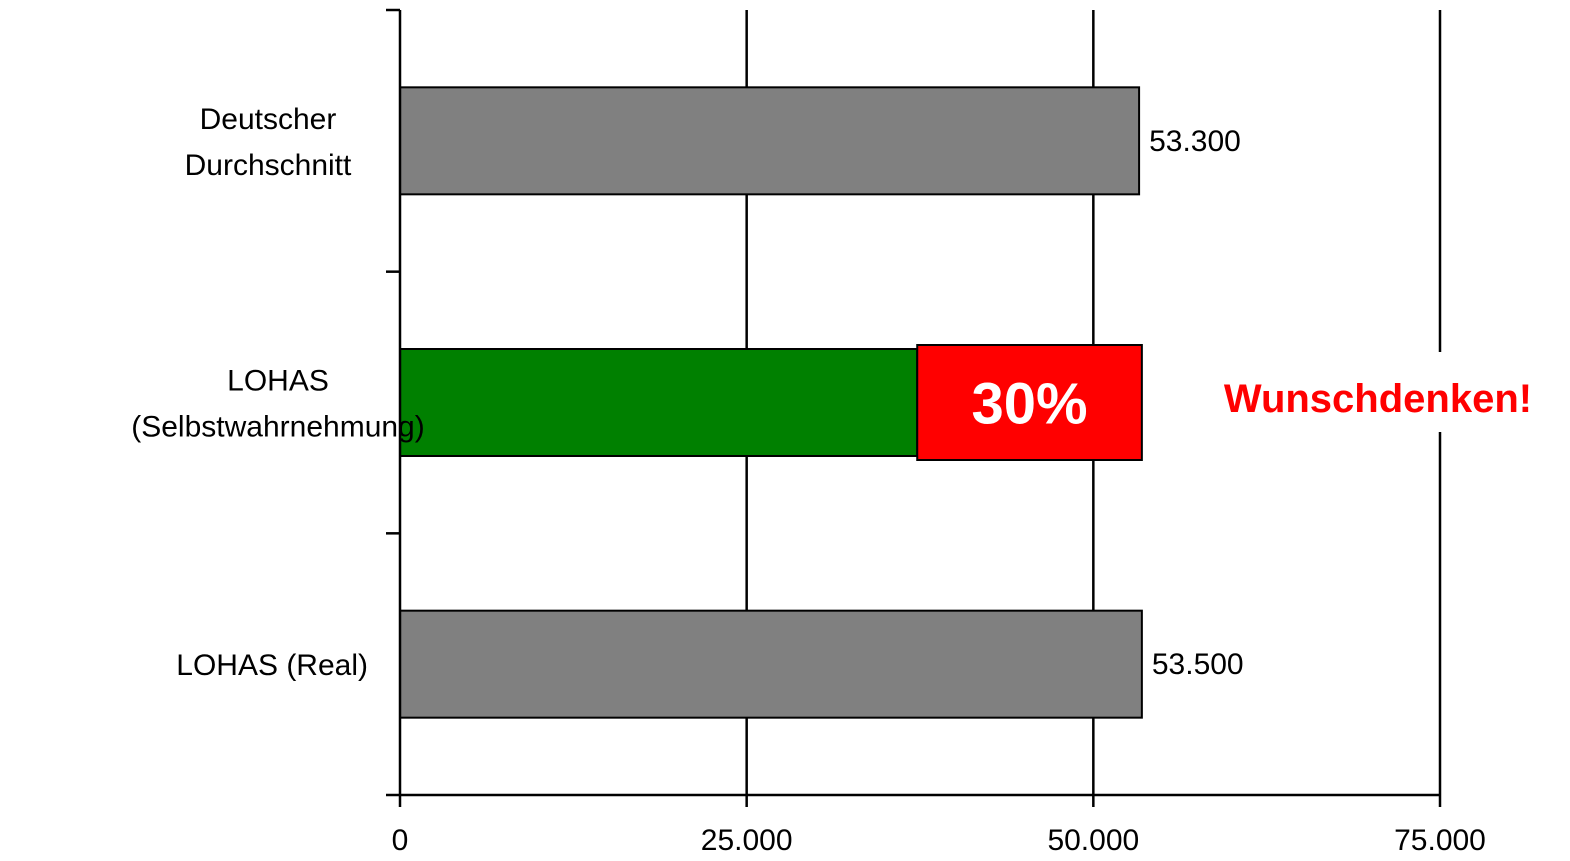  Describe the element at coordinates (1440, 840) in the screenshot. I see `x-tick-label: 75.000` at that location.